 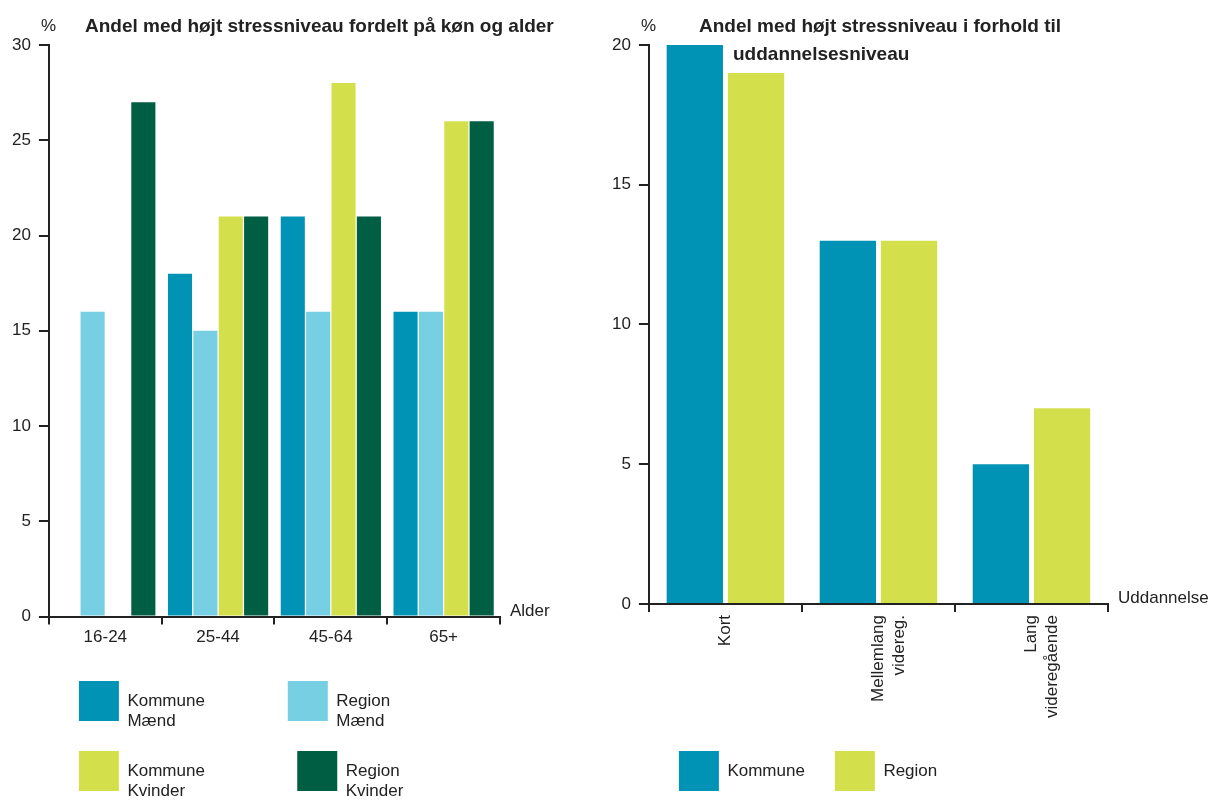 What do you see at coordinates (363, 710) in the screenshot?
I see `legend-label: Region Mænd` at bounding box center [363, 710].